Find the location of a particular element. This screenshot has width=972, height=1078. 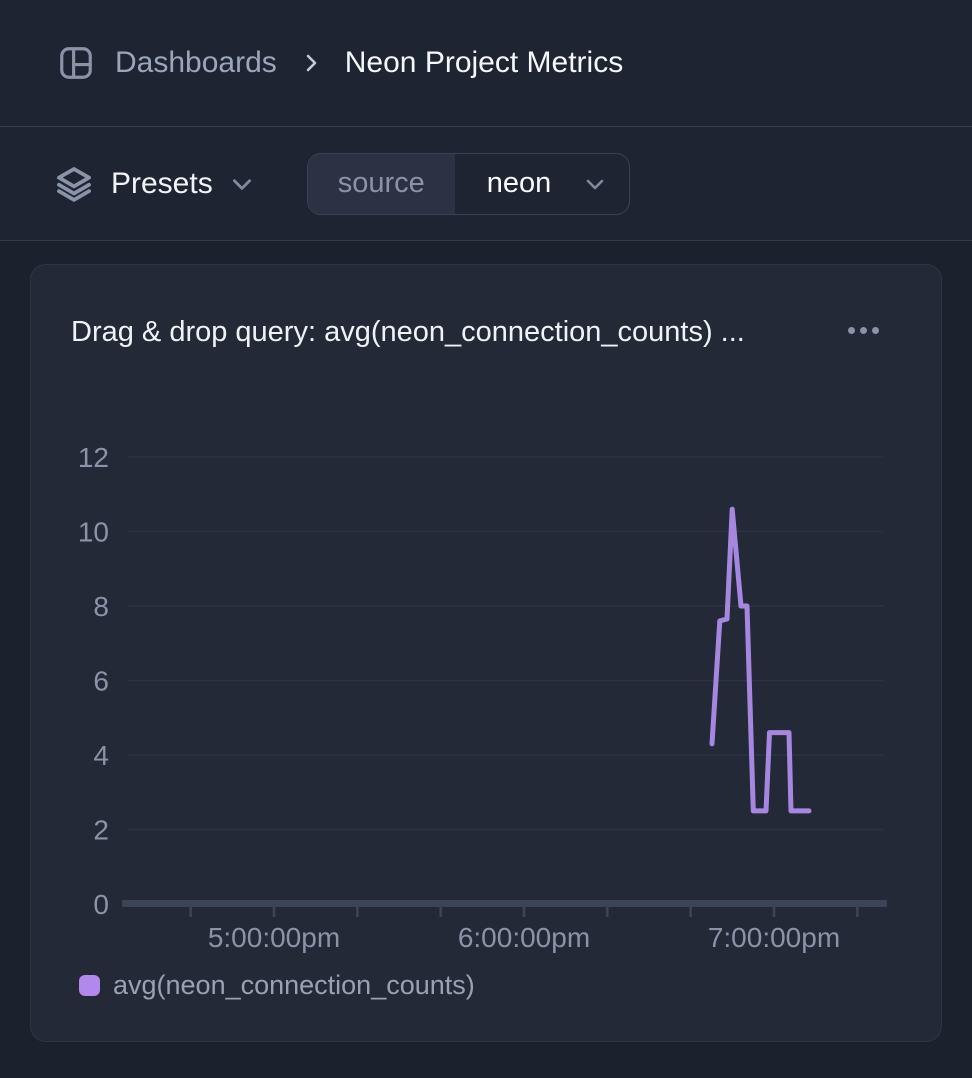

chart-legend: avg(neon_connection_counts) is located at coordinates (277, 985).